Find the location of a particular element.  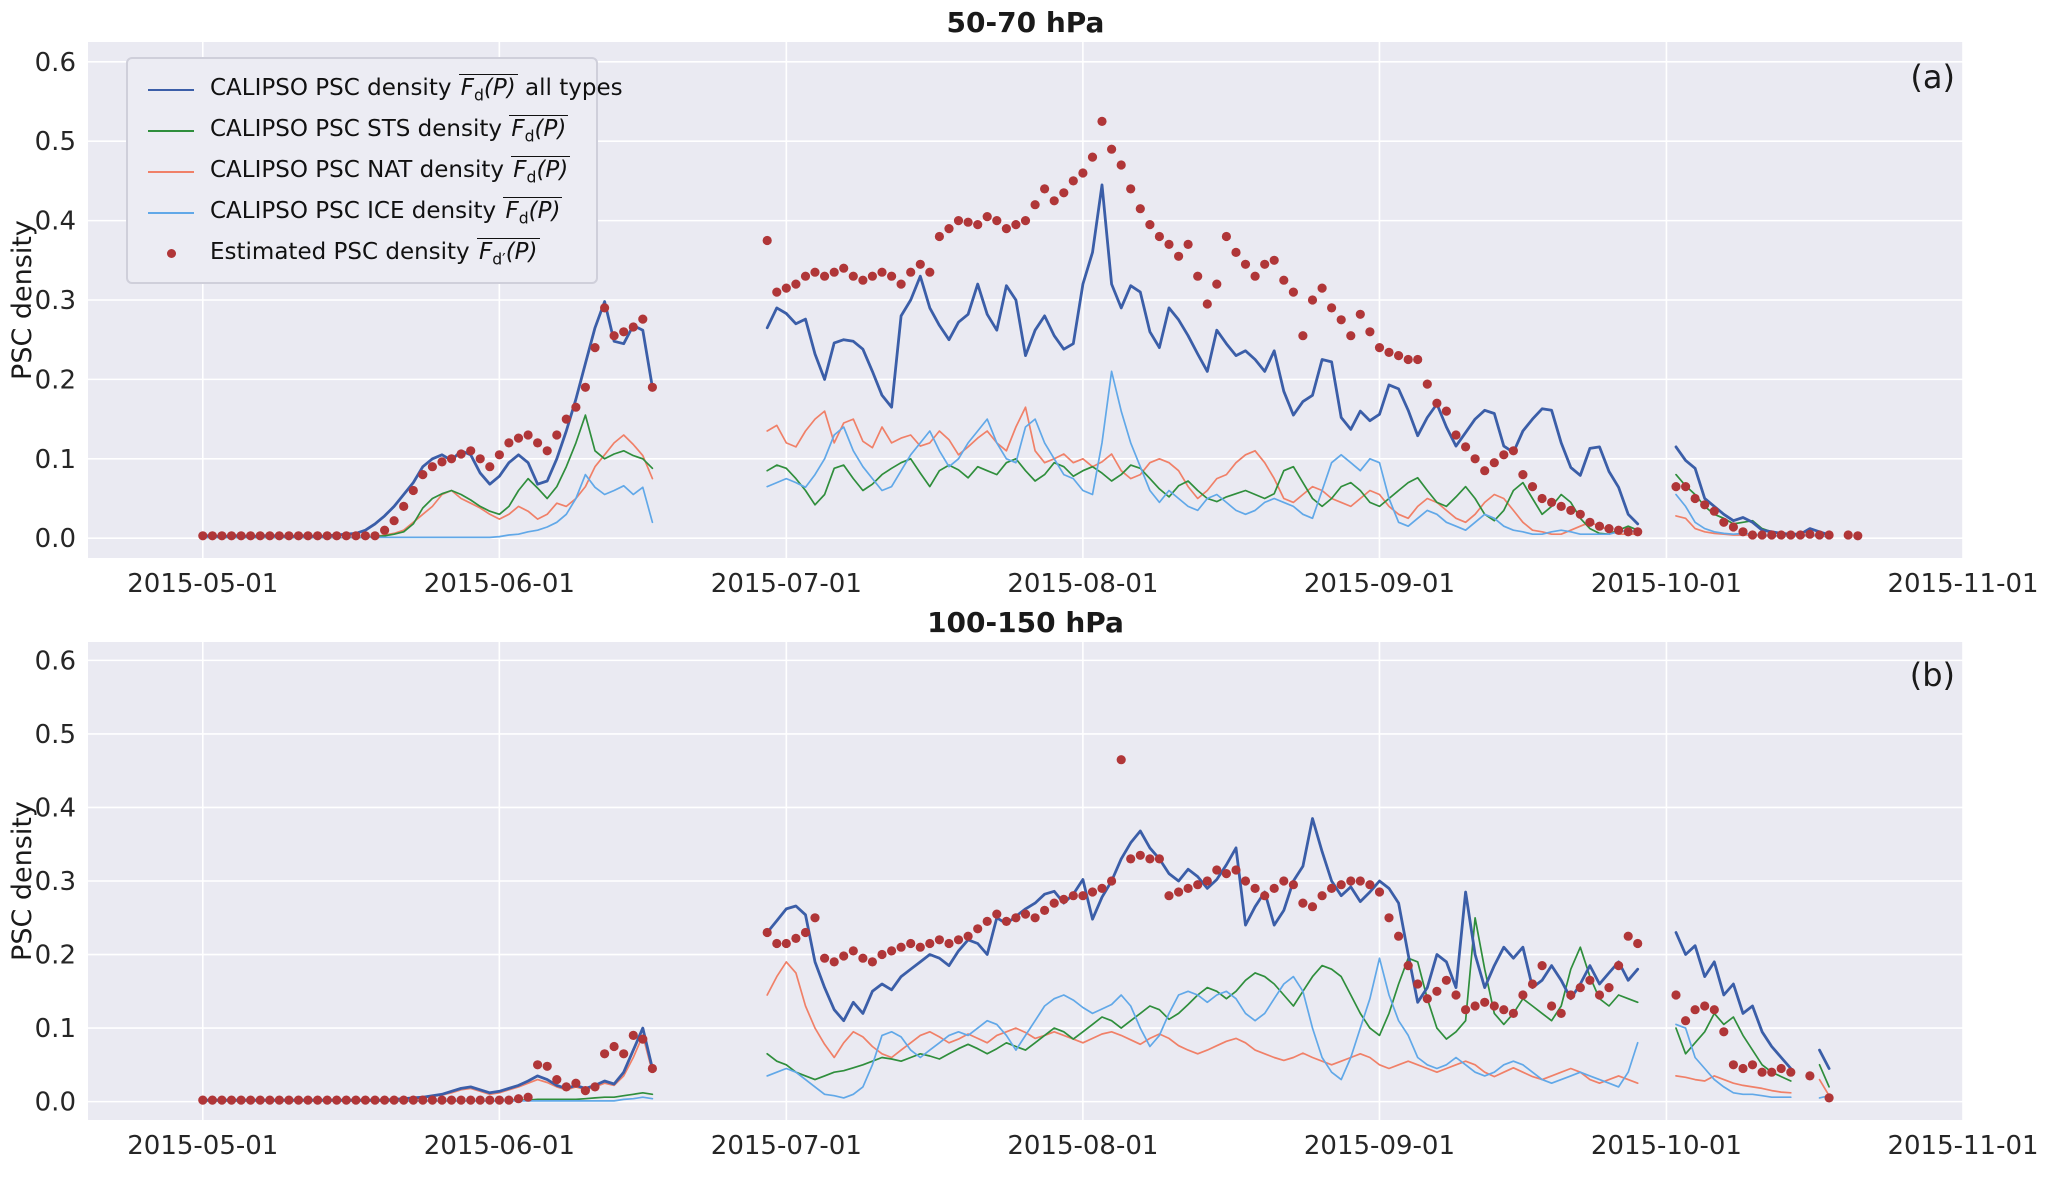

y-tick-label: 0.5 is located at coordinates (55, 142).